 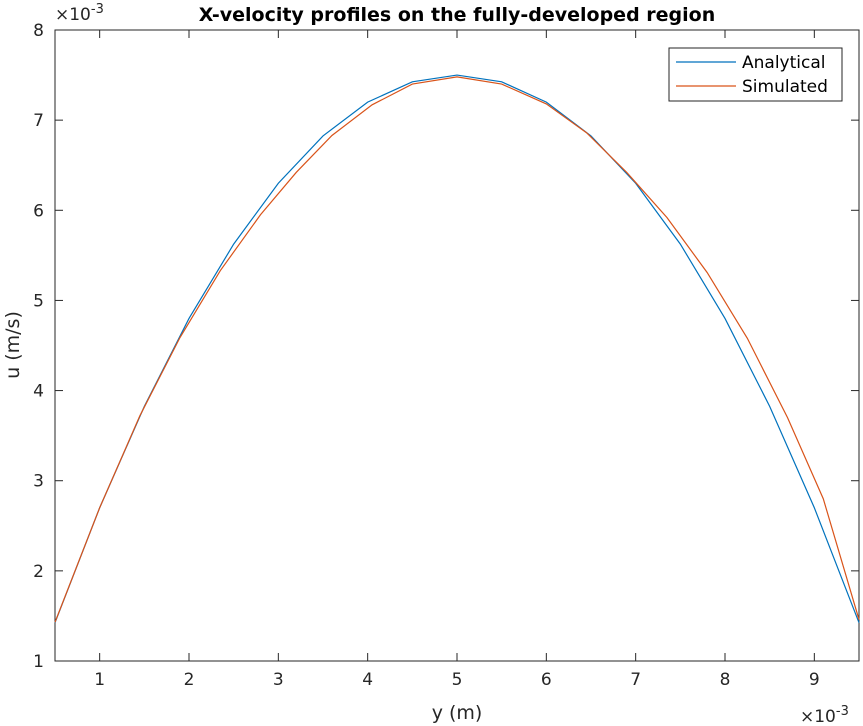 What do you see at coordinates (755, 74) in the screenshot?
I see `legend: Analytical Simulated` at bounding box center [755, 74].